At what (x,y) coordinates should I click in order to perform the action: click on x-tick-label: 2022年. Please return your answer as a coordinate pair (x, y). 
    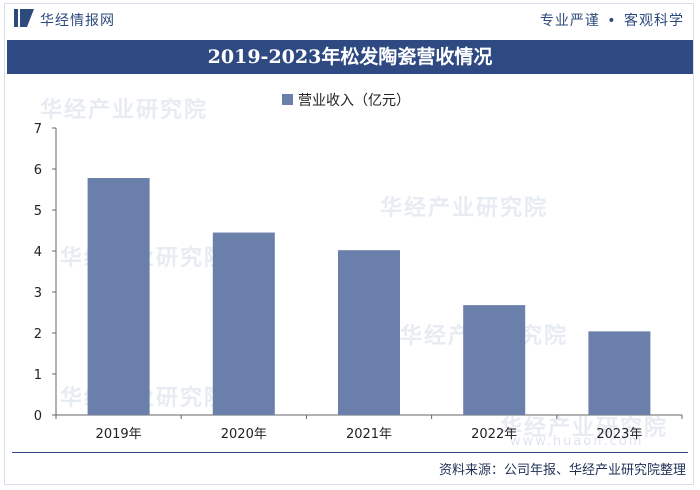
    Looking at the image, I should click on (494, 434).